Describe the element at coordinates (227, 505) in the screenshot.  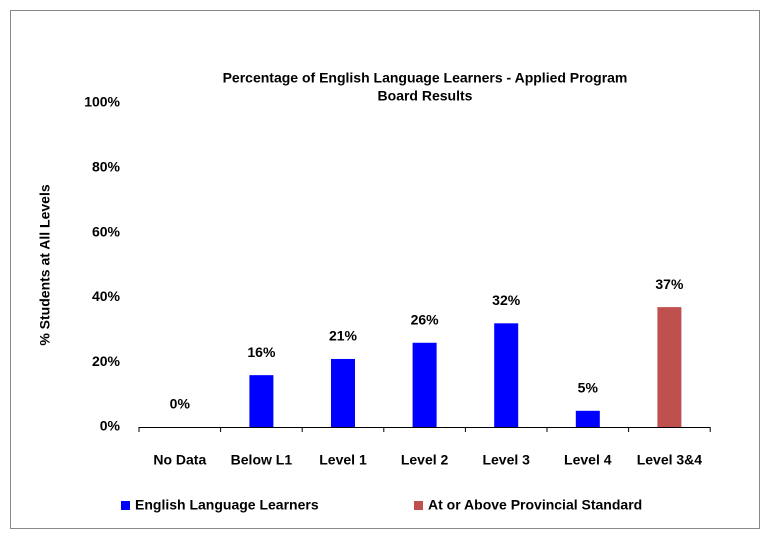
I see `legend-label: English Language Learners` at that location.